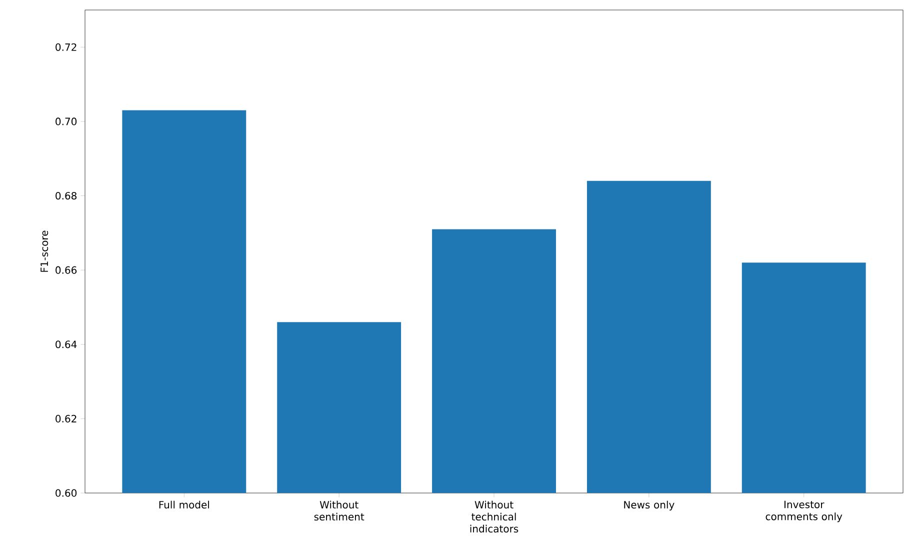 The width and height of the screenshot is (904, 557). What do you see at coordinates (339, 510) in the screenshot?
I see `x-tick-label: Without sentiment` at bounding box center [339, 510].